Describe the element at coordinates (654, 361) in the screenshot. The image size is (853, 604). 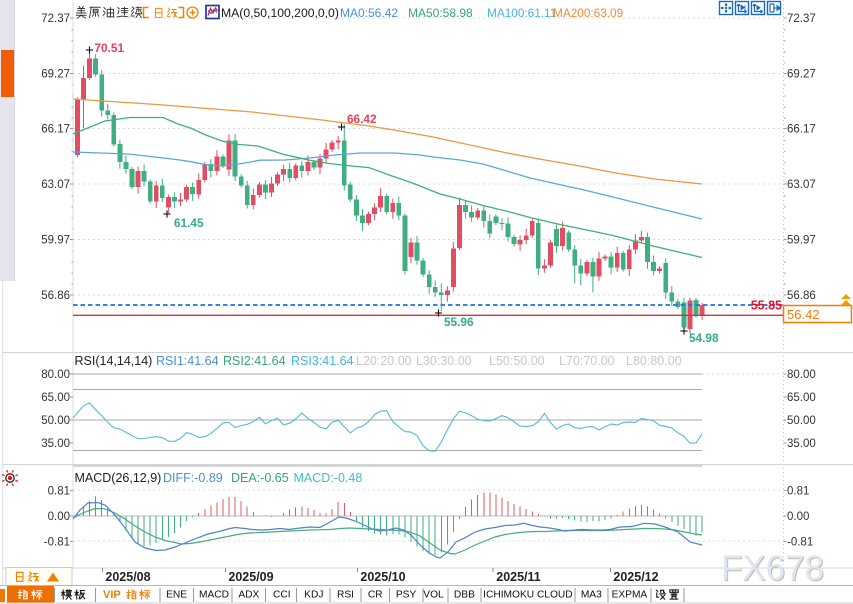
I see `svg-text: L80:80.00` at that location.